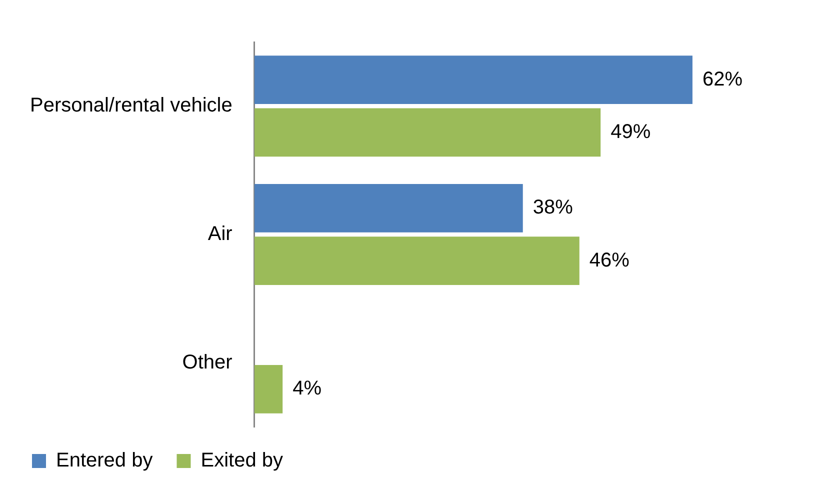 Image resolution: width=827 pixels, height=489 pixels. What do you see at coordinates (241, 461) in the screenshot?
I see `legend-label: Exited by` at bounding box center [241, 461].